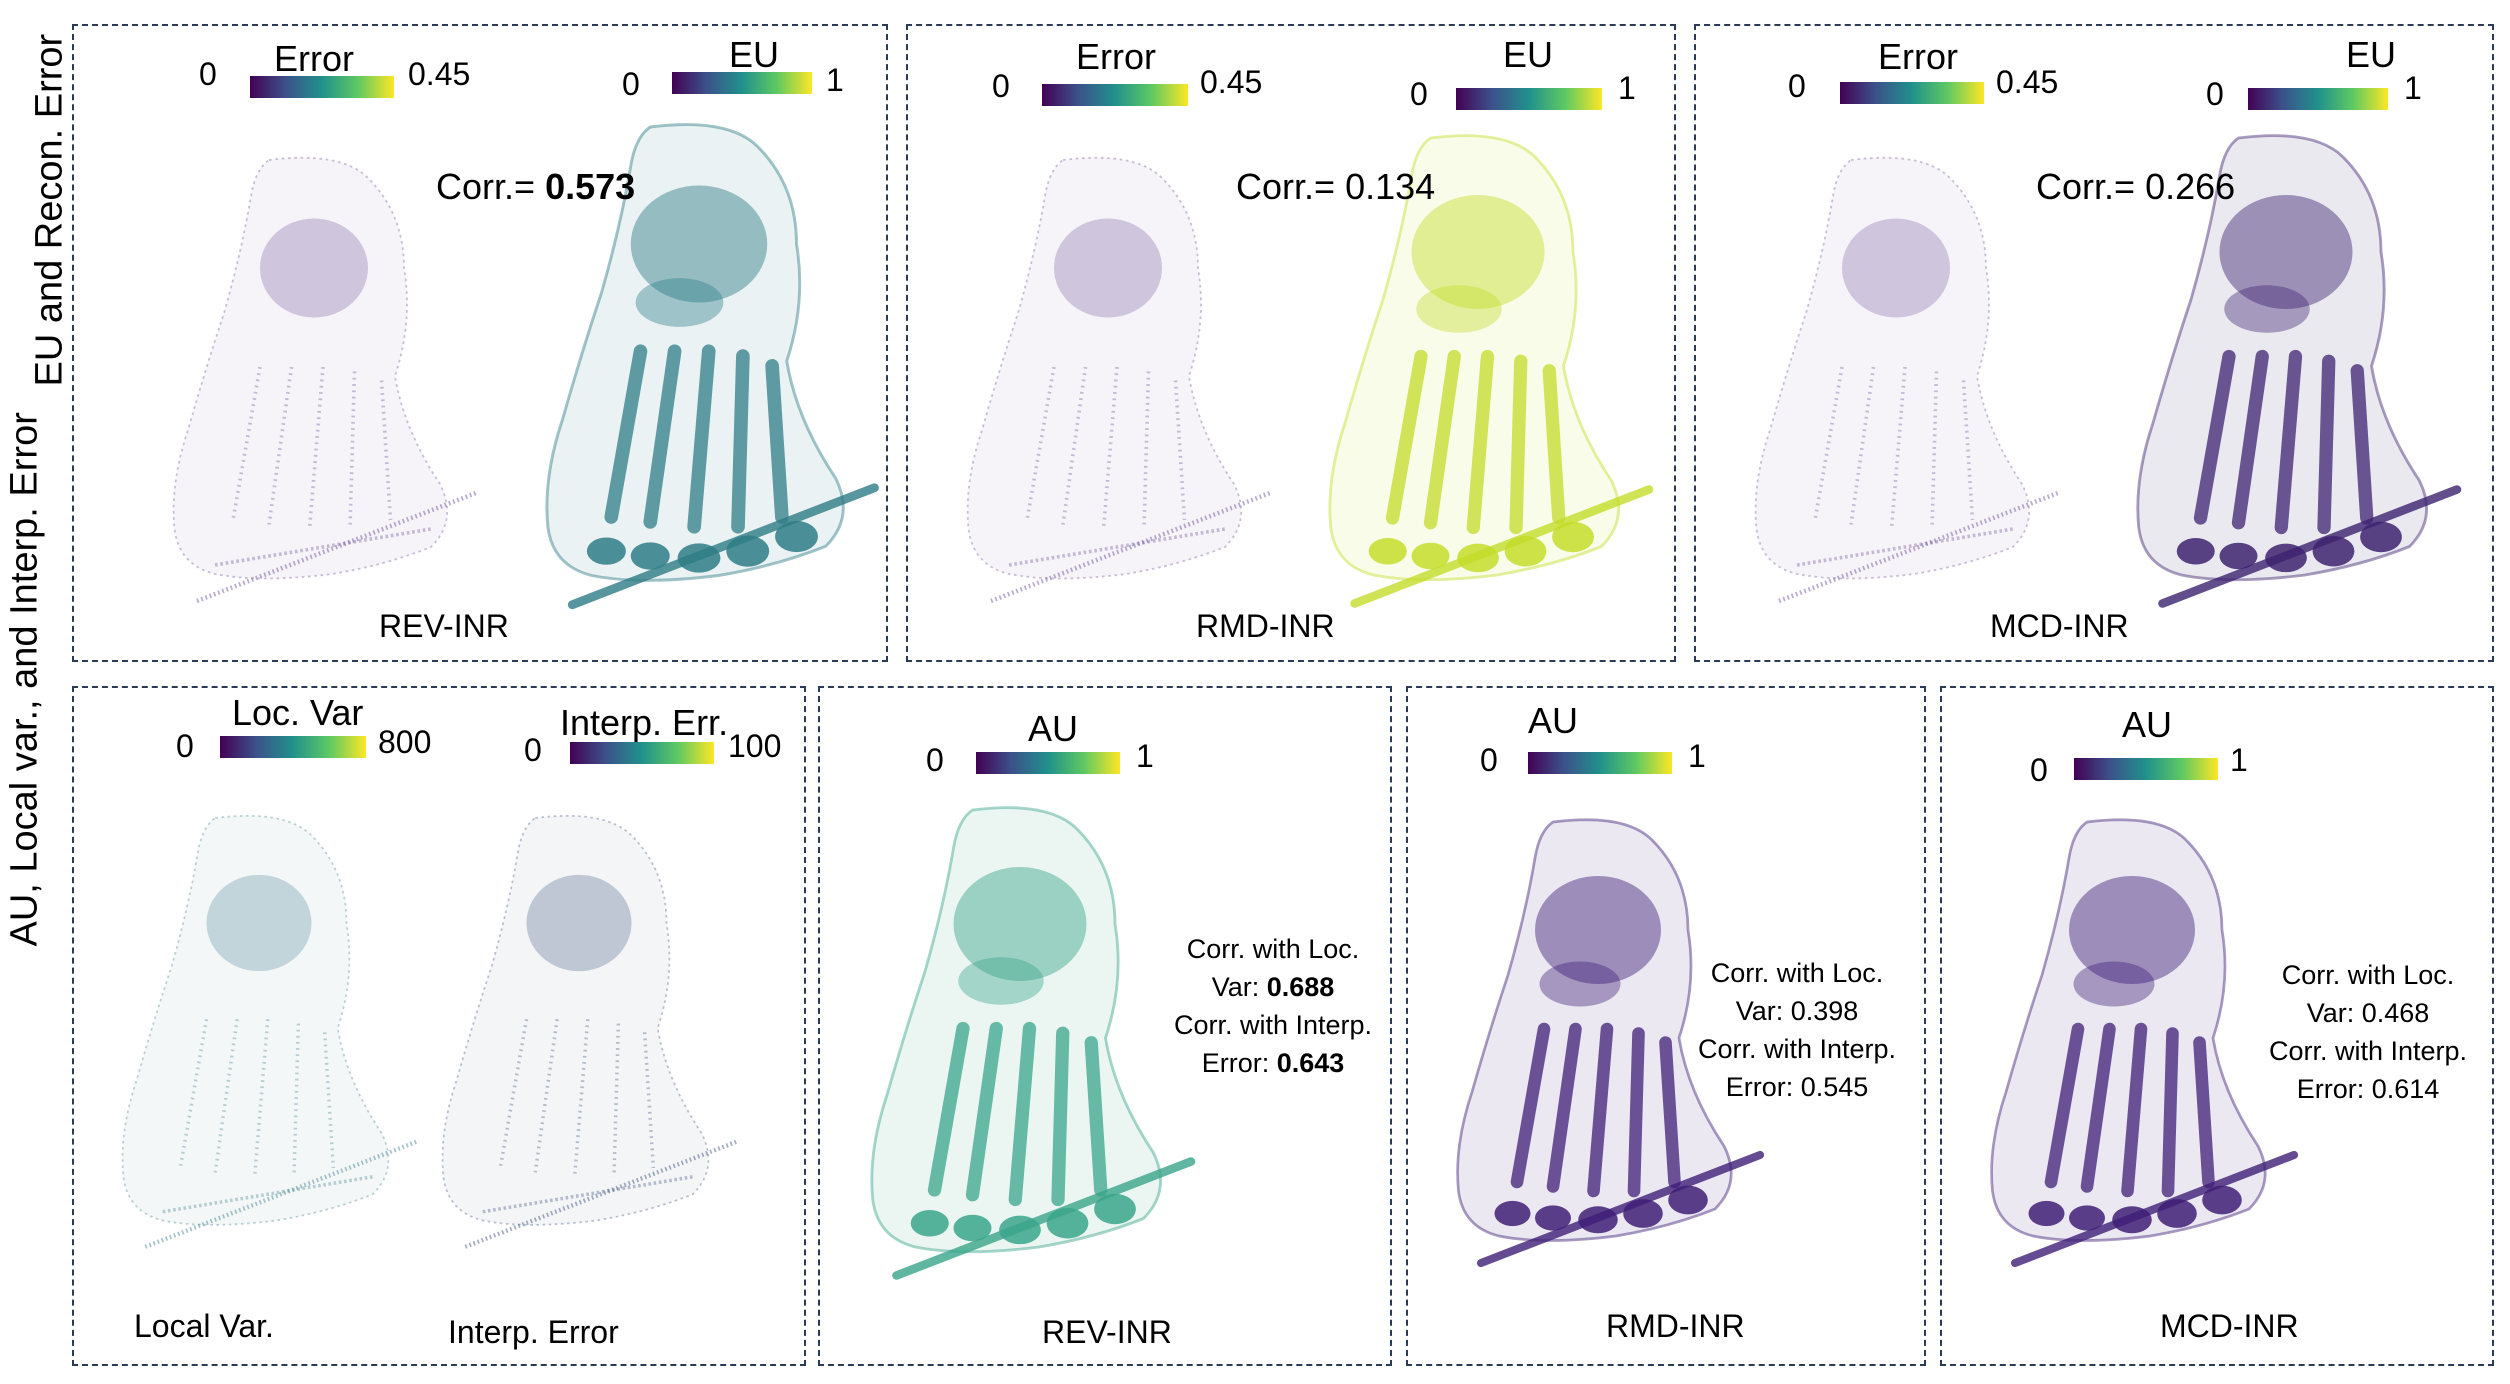 The width and height of the screenshot is (2510, 1384). I want to click on panel-top-rev-inr: Error 0 0.45 EU 0 1 Corr.= 0.573 REV-INR, so click(480, 343).